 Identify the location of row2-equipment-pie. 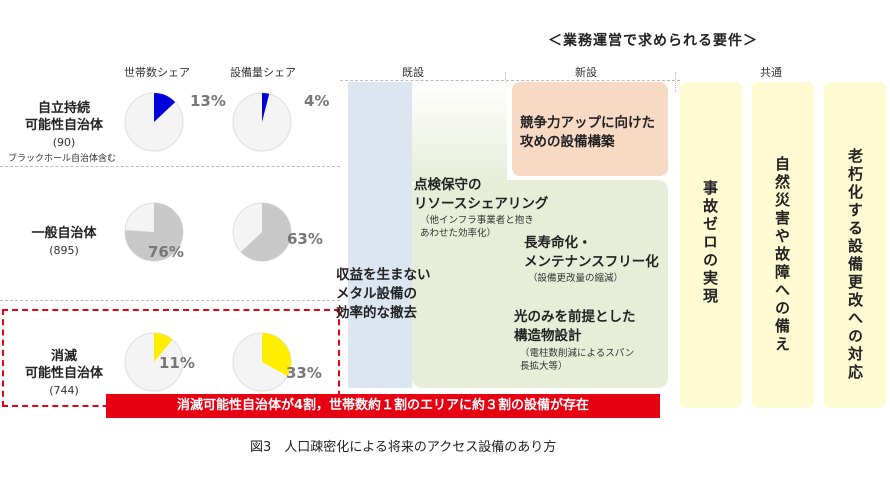
(262, 232).